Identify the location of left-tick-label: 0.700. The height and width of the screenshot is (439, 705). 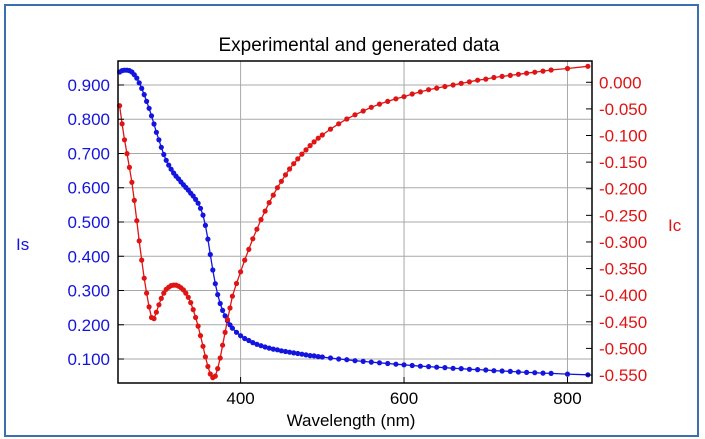
(88, 153).